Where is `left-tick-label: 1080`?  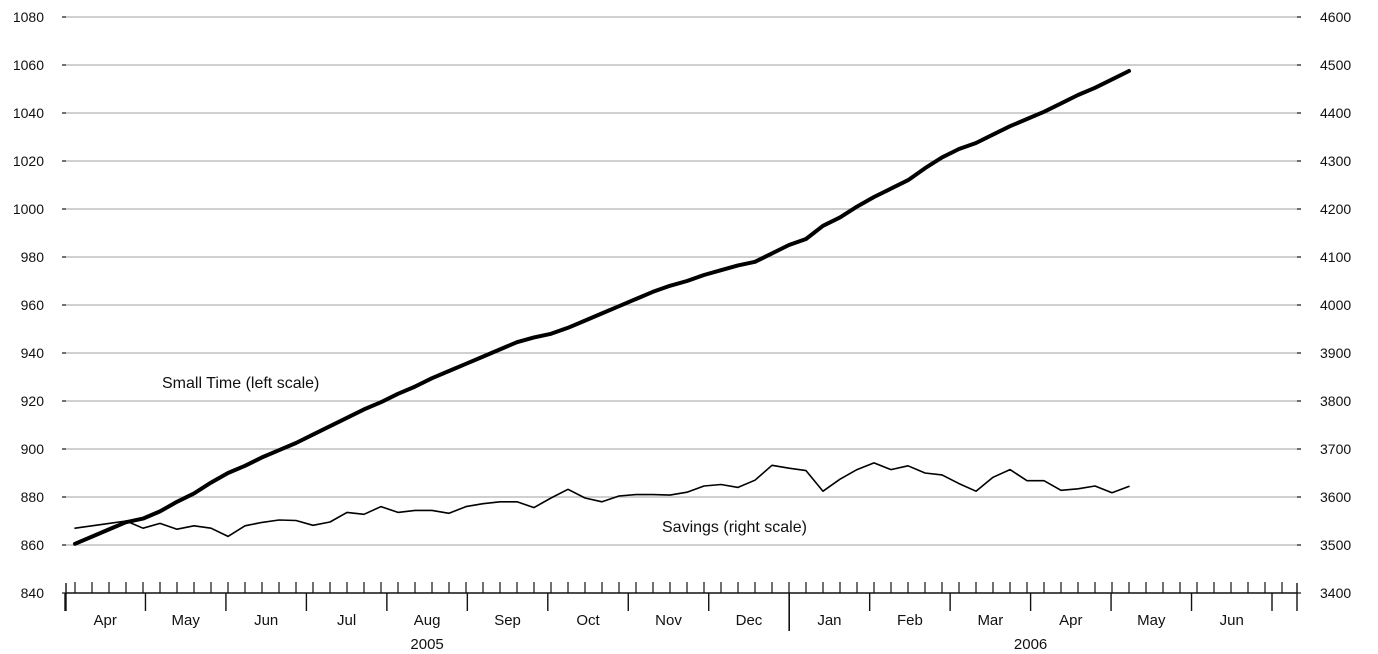 left-tick-label: 1080 is located at coordinates (28, 17).